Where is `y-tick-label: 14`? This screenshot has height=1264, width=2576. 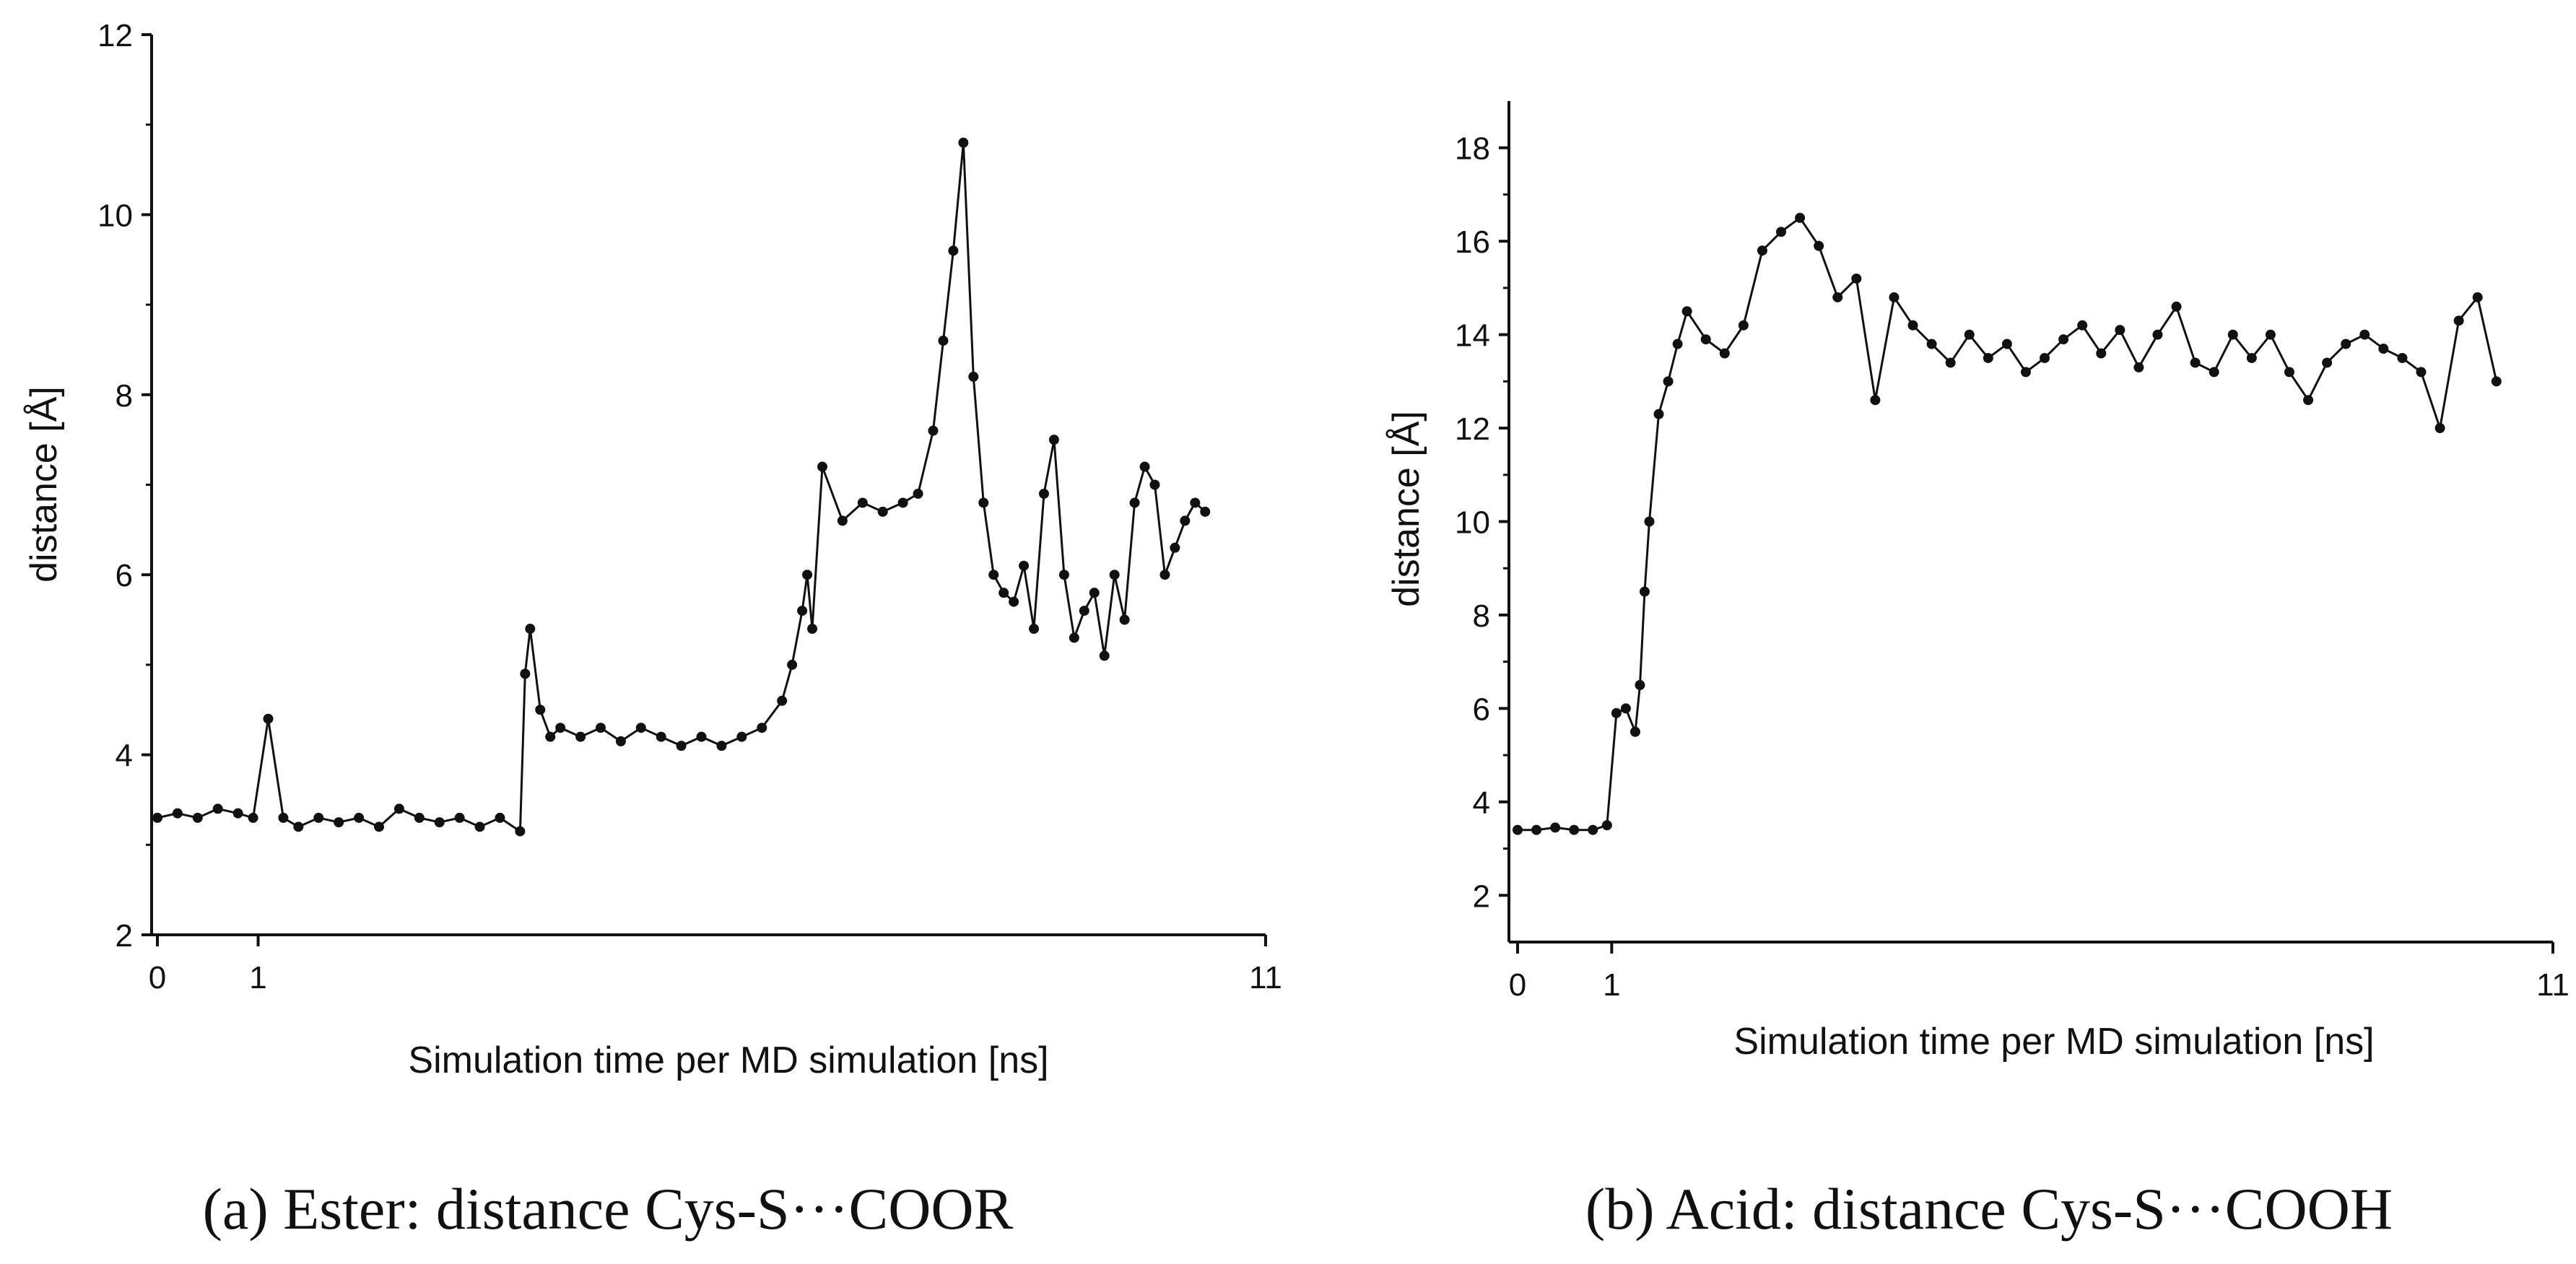
y-tick-label: 14 is located at coordinates (1472, 336).